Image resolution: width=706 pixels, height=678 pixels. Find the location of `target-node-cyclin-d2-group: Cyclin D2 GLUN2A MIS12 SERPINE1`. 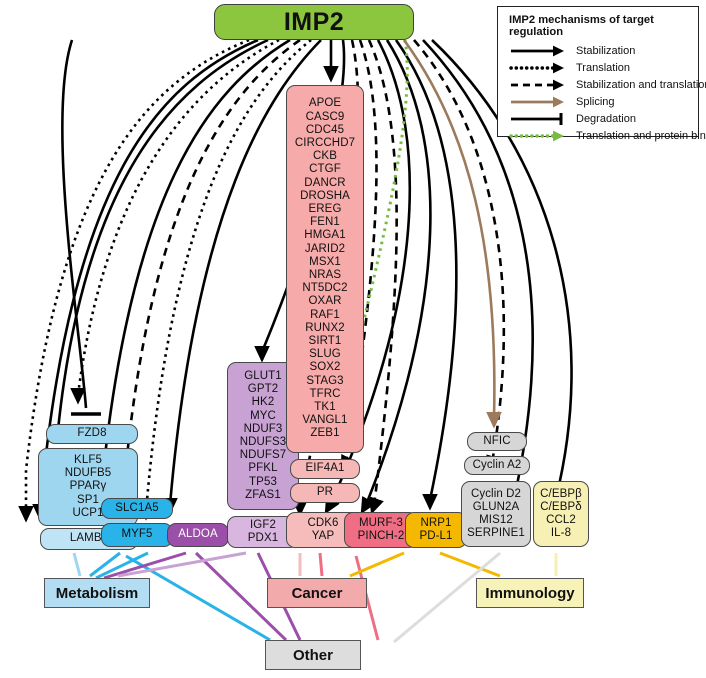

target-node-cyclin-d2-group: Cyclin D2 GLUN2A MIS12 SERPINE1 is located at coordinates (496, 514).